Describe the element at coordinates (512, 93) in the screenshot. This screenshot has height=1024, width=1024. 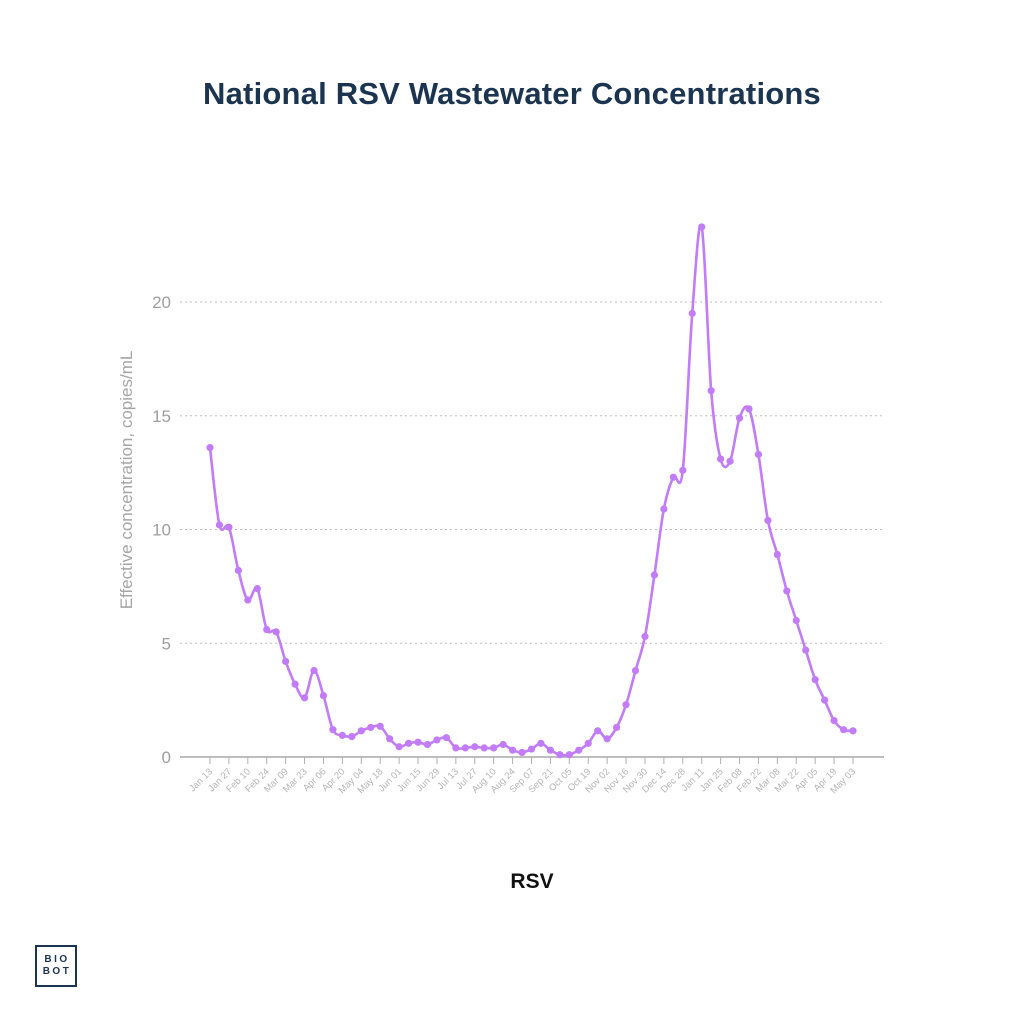
I see `chart-title: National RSV Wastewater Concentrations` at that location.